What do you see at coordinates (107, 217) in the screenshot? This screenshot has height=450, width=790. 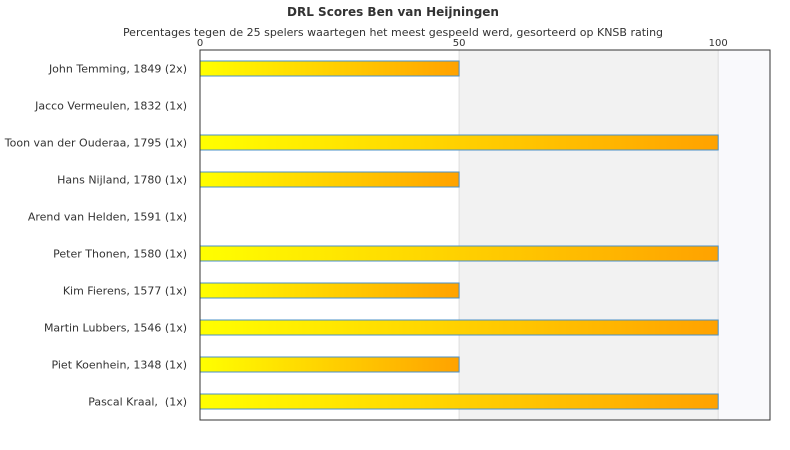 I see `category-label: Arend van Helden, 1591 (1x)` at bounding box center [107, 217].